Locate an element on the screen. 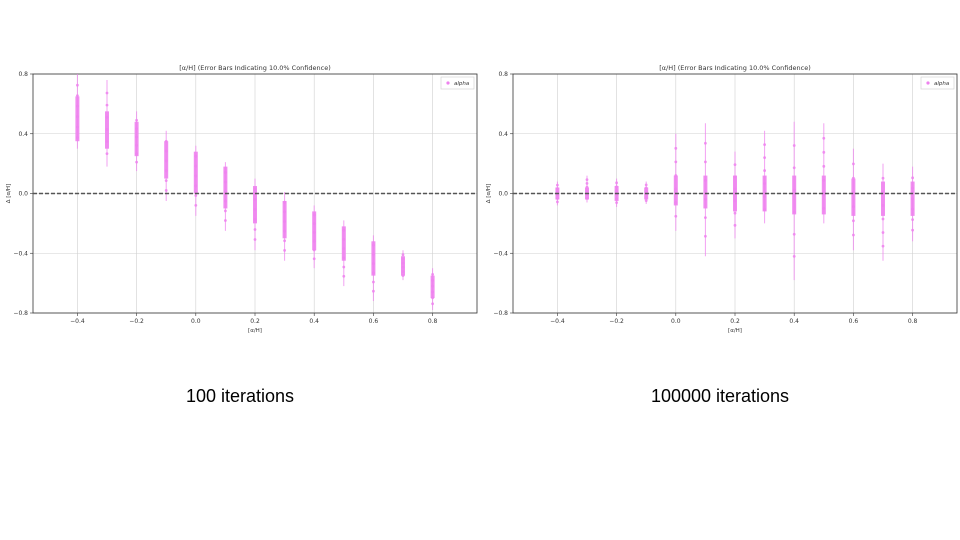 Image resolution: width=960 pixels, height=540 pixels. legend-marker is located at coordinates (448, 83).